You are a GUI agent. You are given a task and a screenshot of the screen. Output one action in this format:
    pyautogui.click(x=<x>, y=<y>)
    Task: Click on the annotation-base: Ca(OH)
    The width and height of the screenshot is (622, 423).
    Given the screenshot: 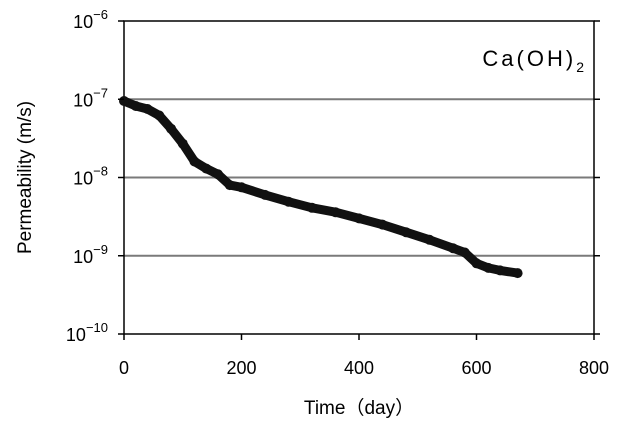 What is the action you would take?
    pyautogui.click(x=529, y=58)
    